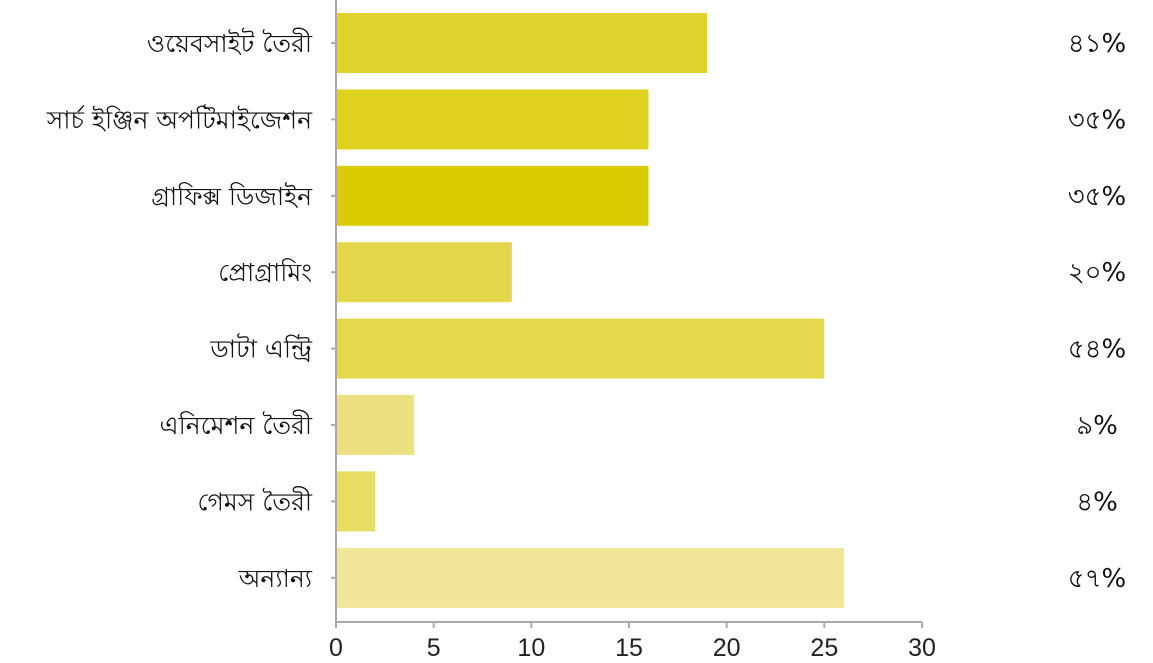 Image resolution: width=1153 pixels, height=663 pixels. What do you see at coordinates (434, 648) in the screenshot?
I see `x-tick-label-1: 5` at bounding box center [434, 648].